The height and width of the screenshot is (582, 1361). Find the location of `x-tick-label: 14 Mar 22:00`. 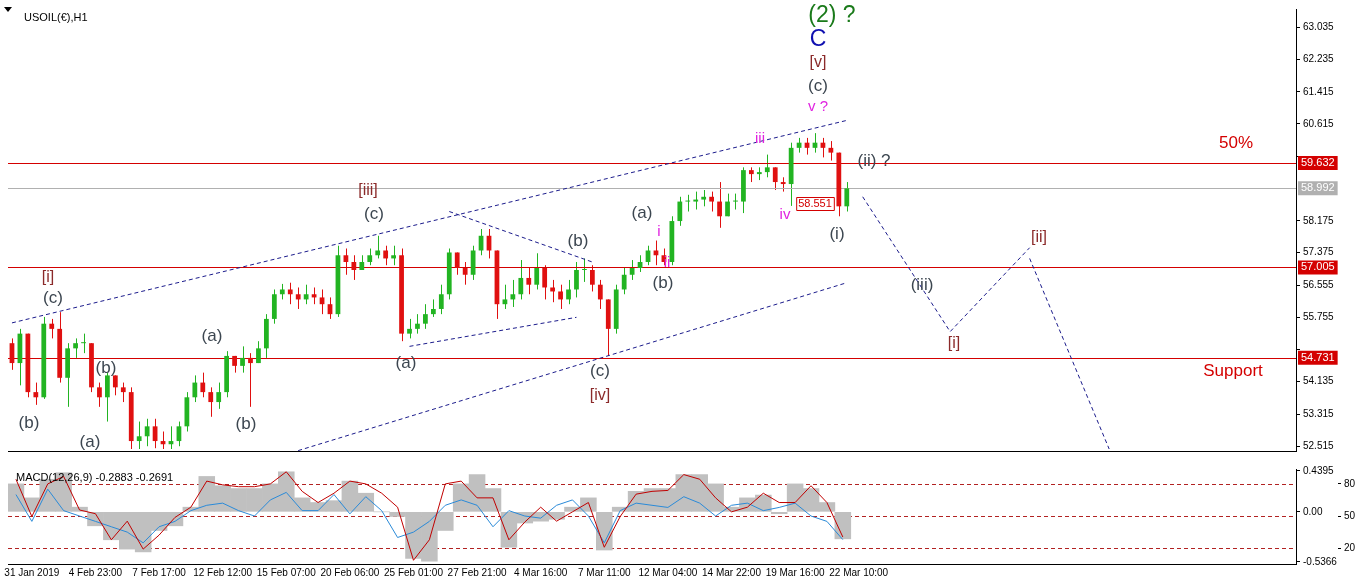

x-tick-label: 14 Mar 22:00 is located at coordinates (732, 572).